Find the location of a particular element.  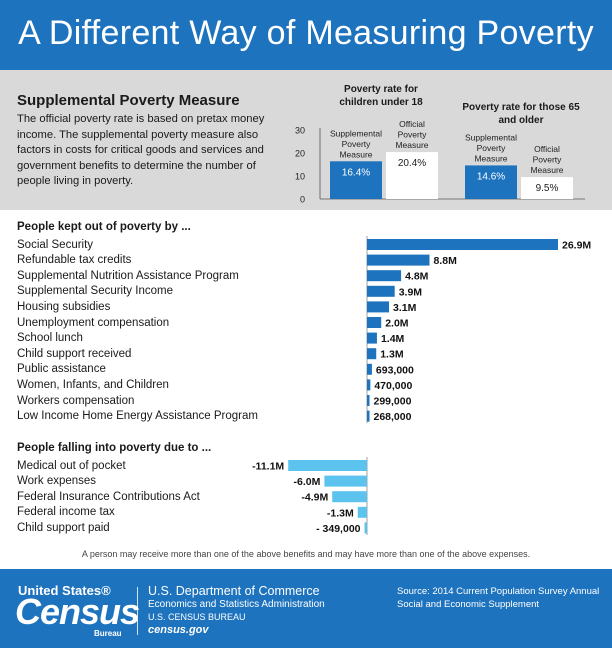

elderly-value-label: 9.5% is located at coordinates (547, 188).